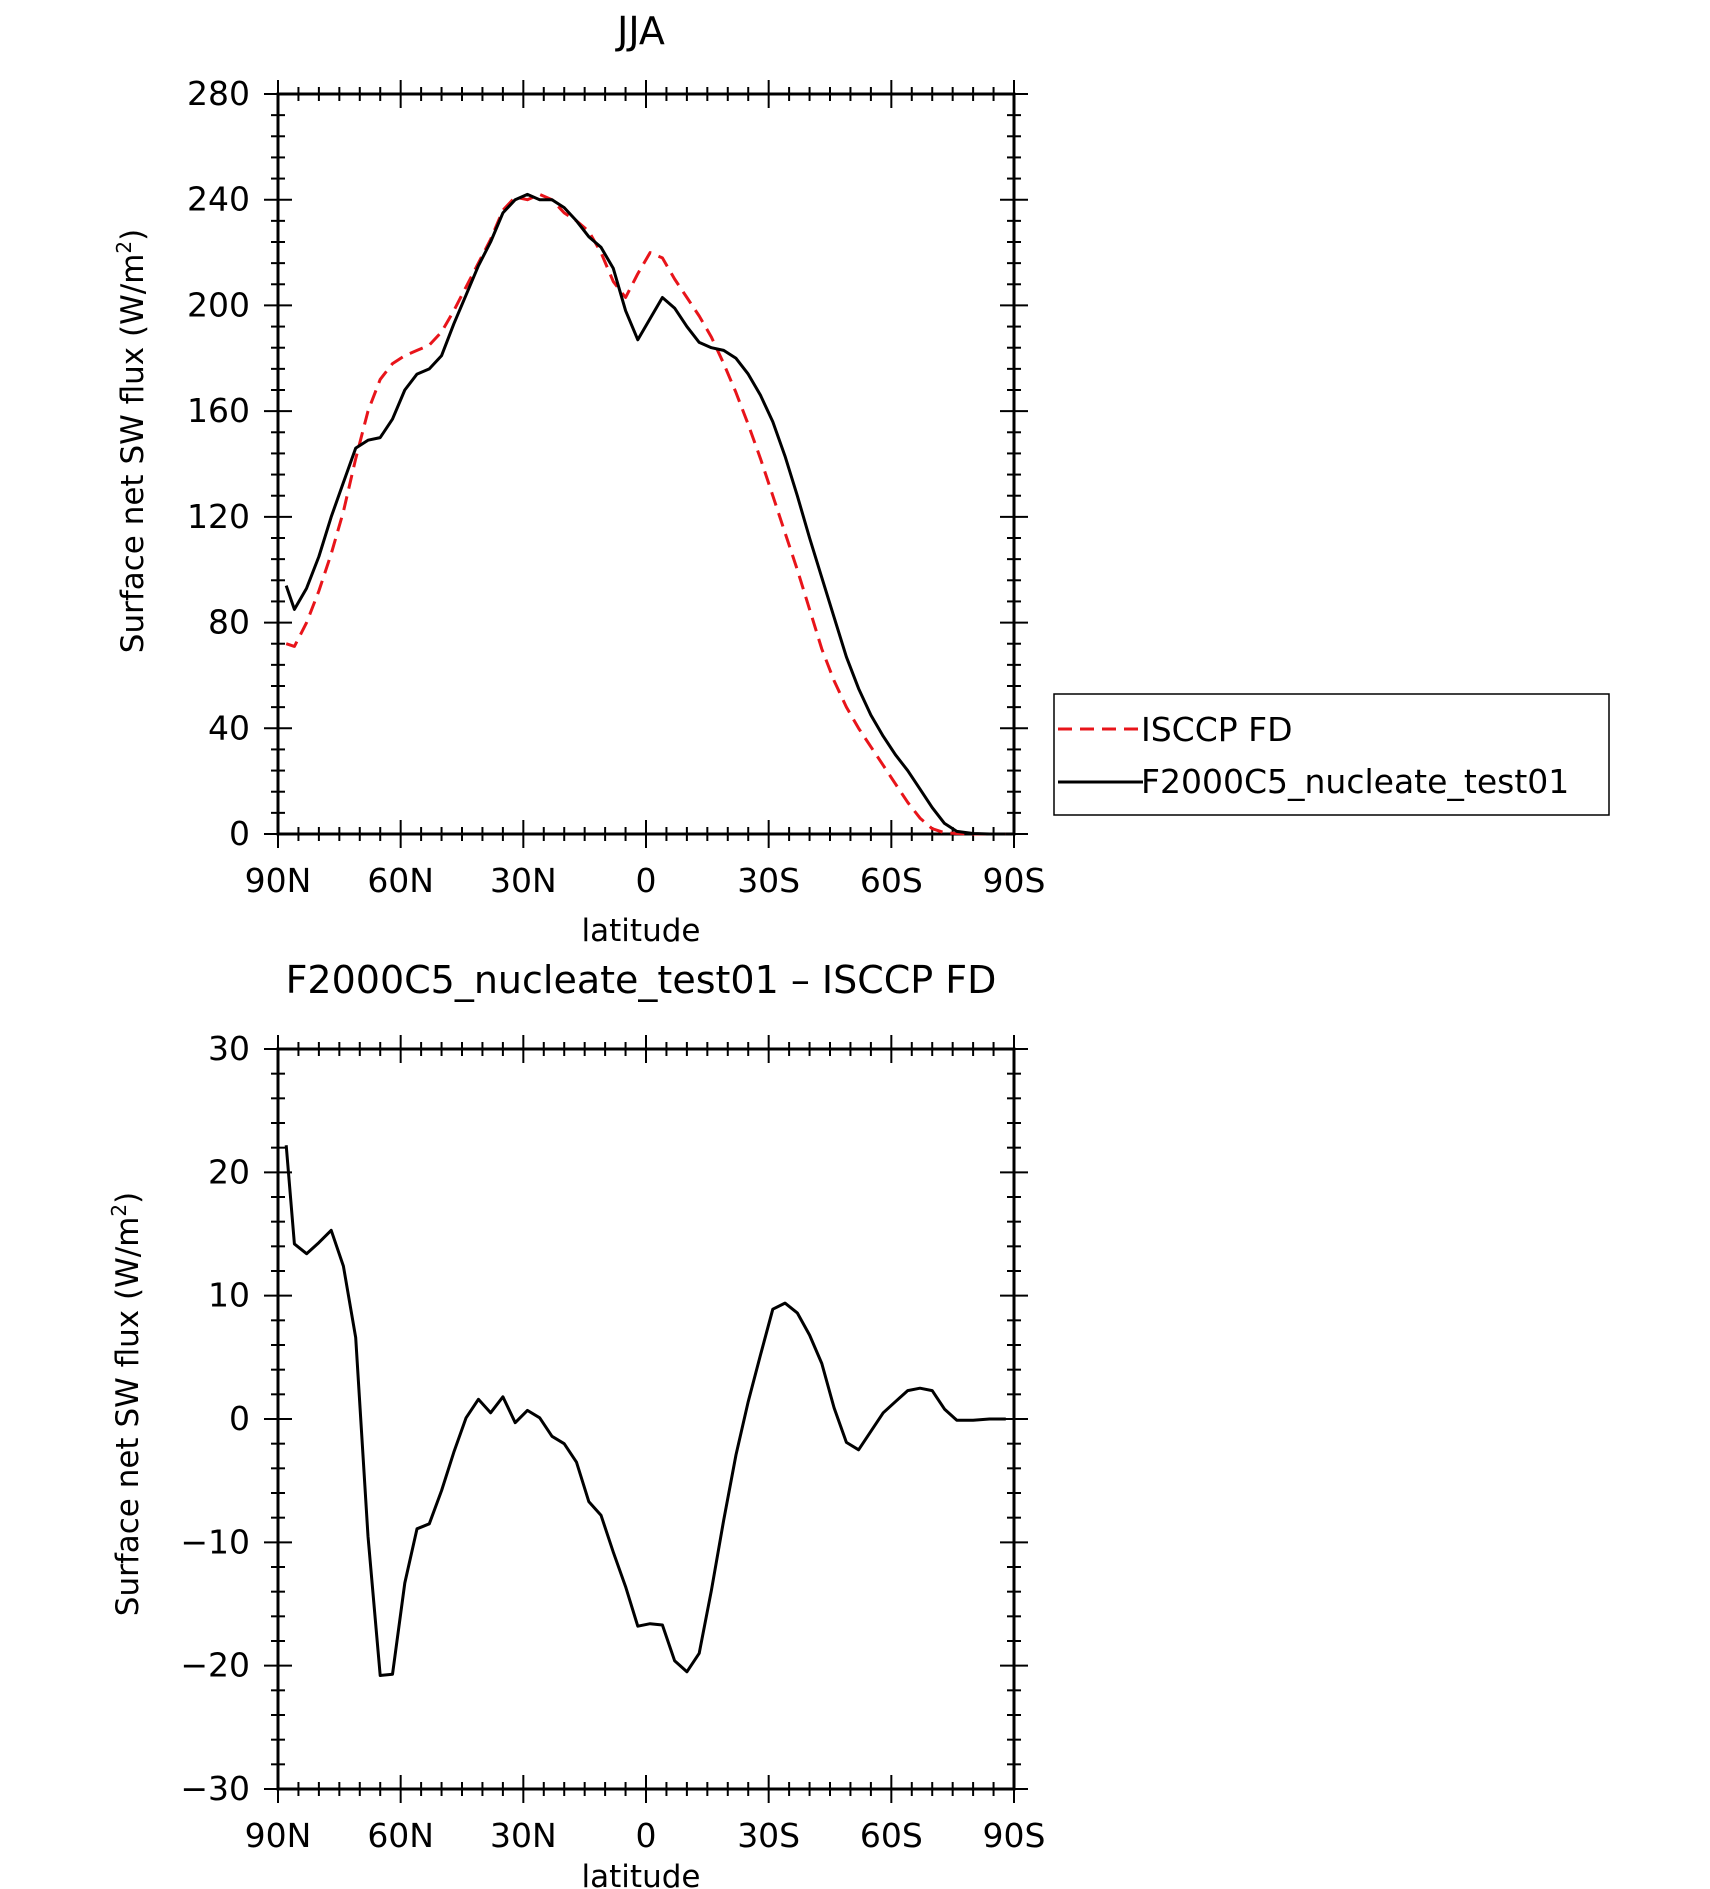 Image resolution: width=1710 pixels, height=1889 pixels. I want to click on series-line-isccp-fd, so click(645, 514).